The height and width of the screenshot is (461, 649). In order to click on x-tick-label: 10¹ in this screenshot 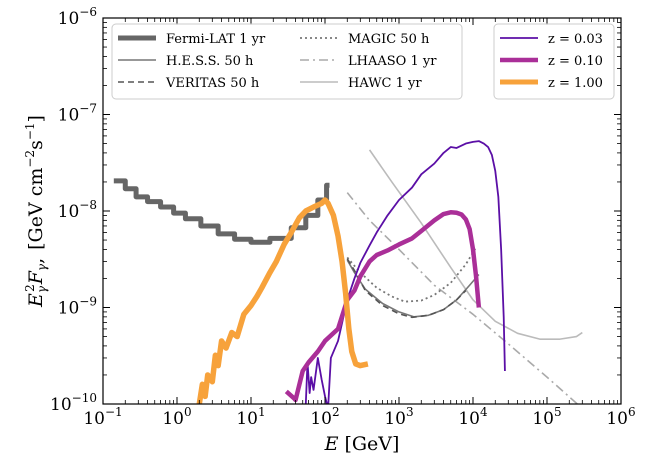, I will do `click(250, 417)`.